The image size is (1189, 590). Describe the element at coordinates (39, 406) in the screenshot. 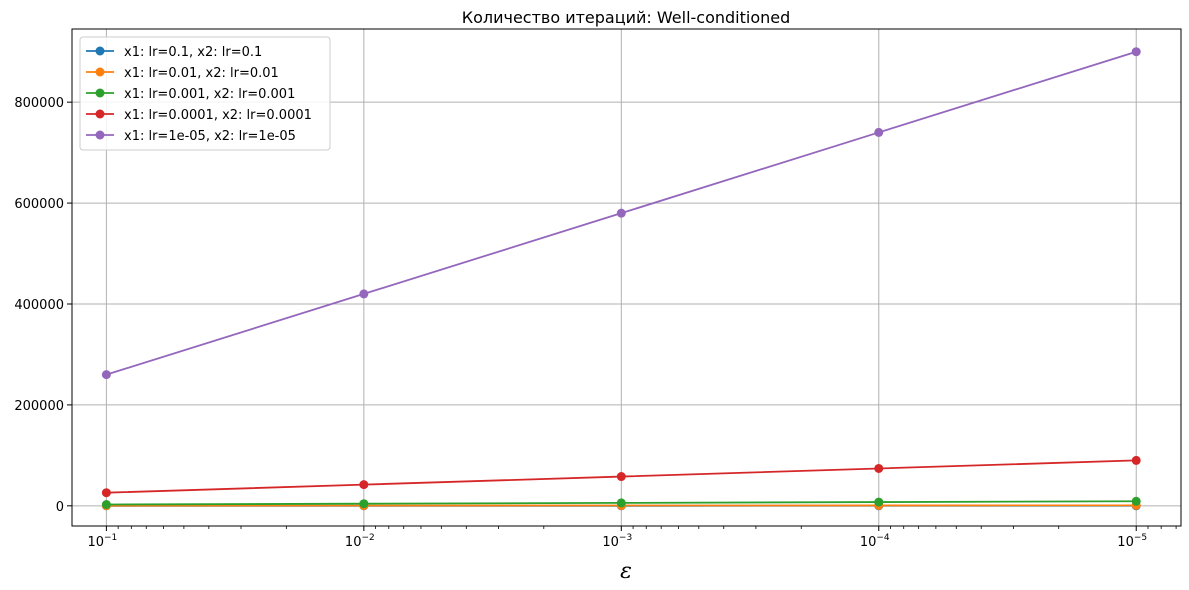

I see `y-tick-label: 200000` at that location.